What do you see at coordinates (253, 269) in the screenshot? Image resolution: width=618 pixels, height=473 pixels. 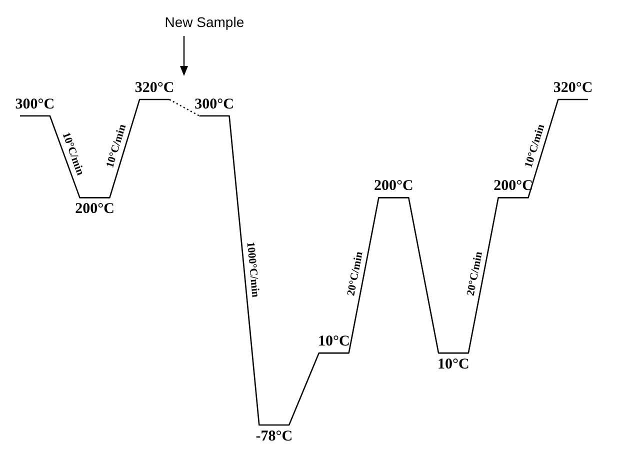 I see `annotation: 1000°C/min` at bounding box center [253, 269].